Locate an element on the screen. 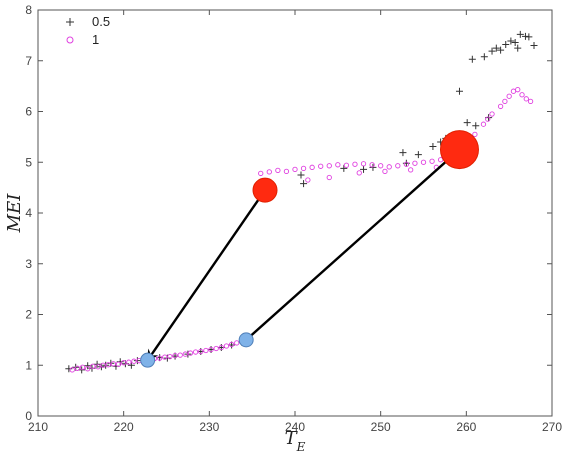 This screenshot has height=452, width=568. legend-marker-plus is located at coordinates (70, 22).